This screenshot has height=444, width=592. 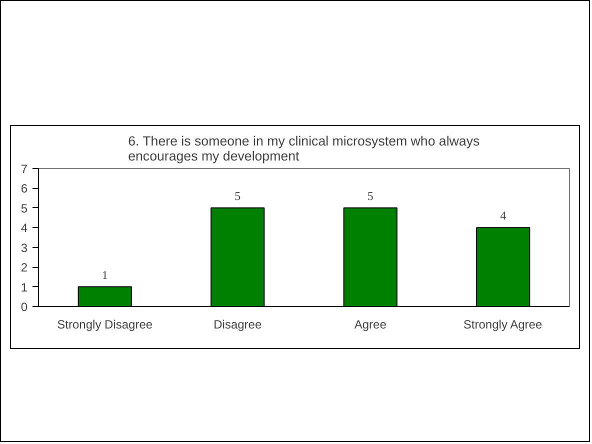 I want to click on y-tick-label: 0, so click(x=24, y=307).